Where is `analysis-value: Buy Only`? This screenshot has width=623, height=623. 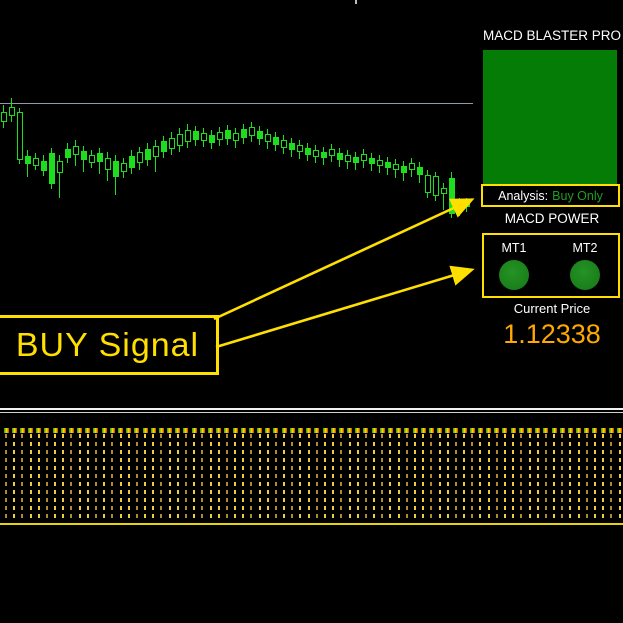
analysis-value: Buy Only is located at coordinates (577, 195).